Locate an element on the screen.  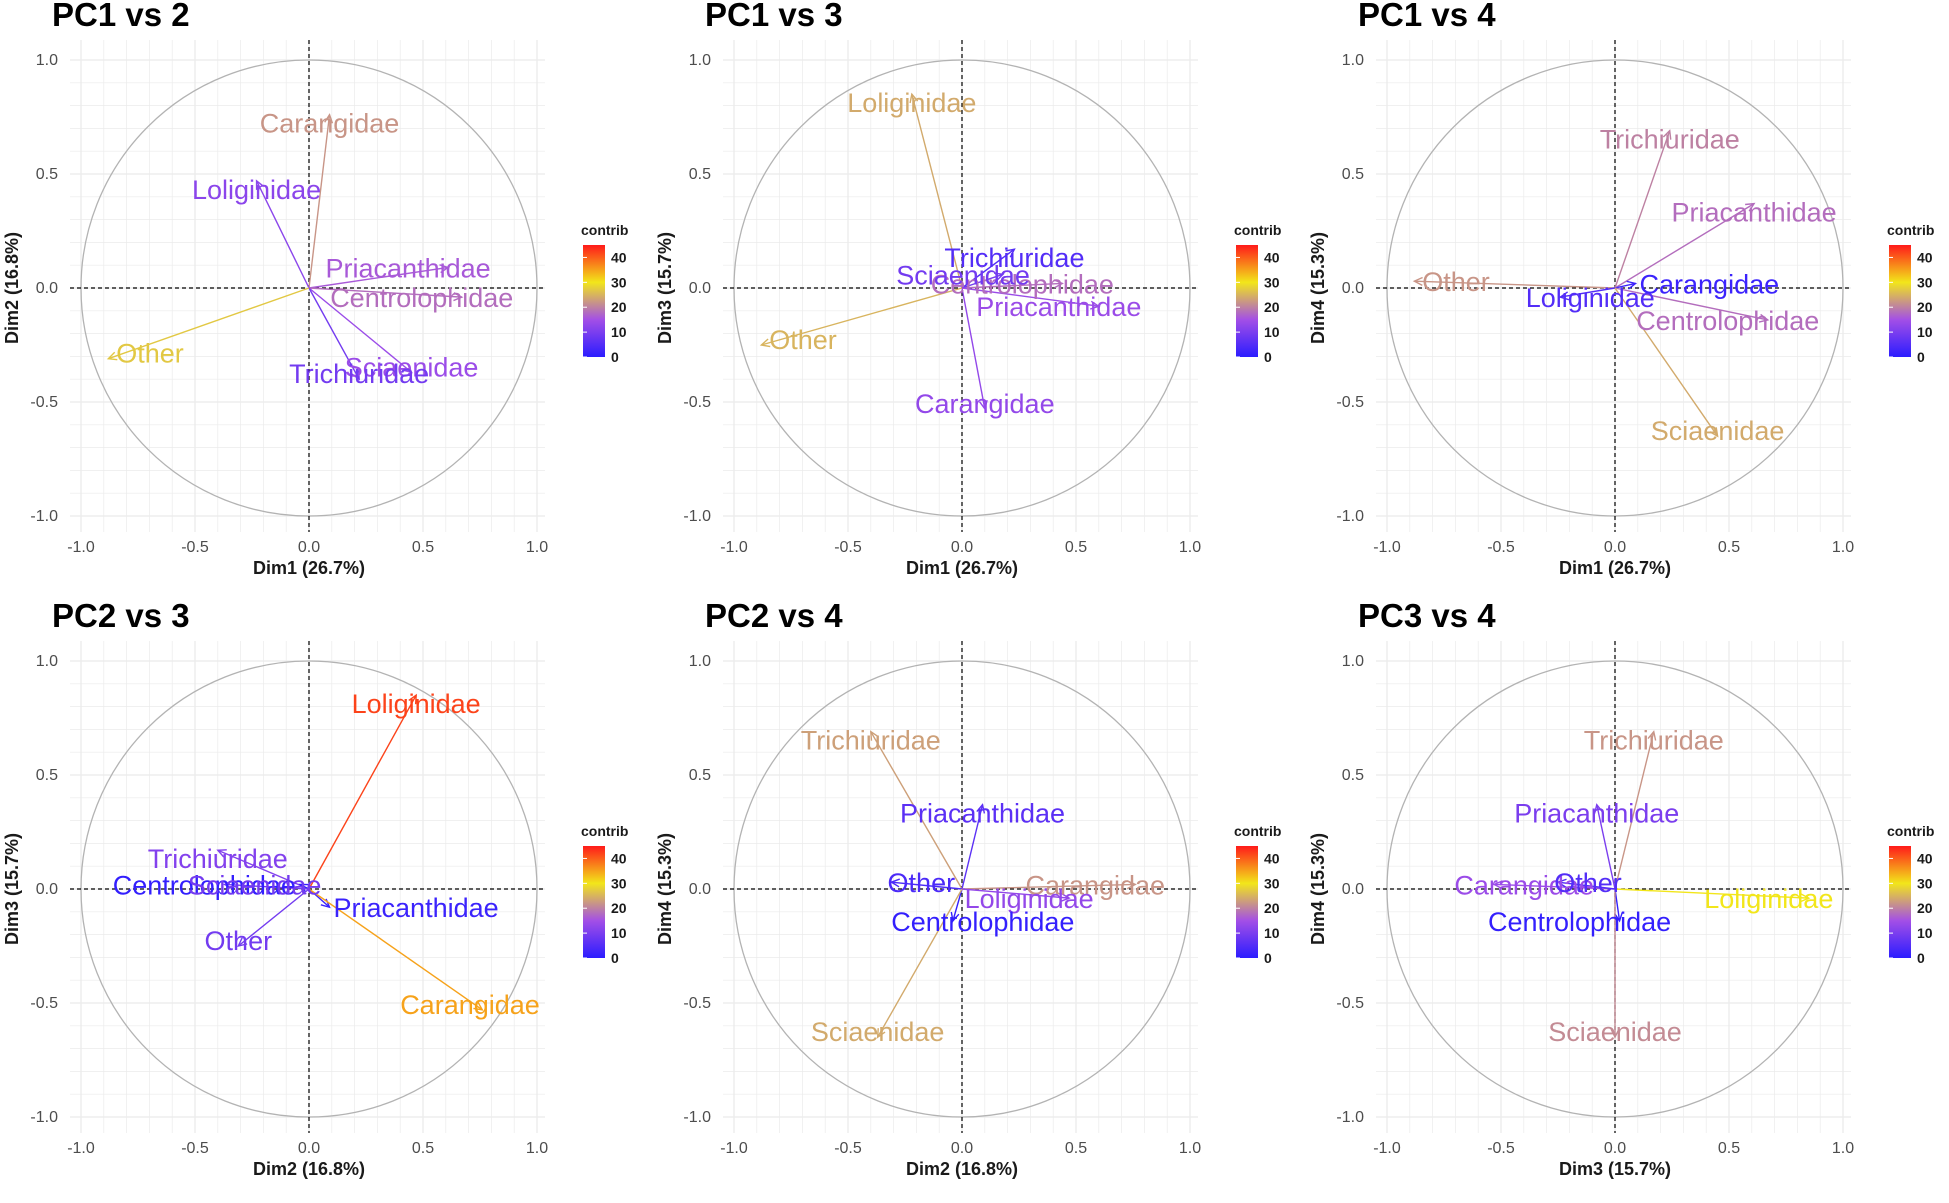
arrow-sciaenidae is located at coordinates (920, 963).